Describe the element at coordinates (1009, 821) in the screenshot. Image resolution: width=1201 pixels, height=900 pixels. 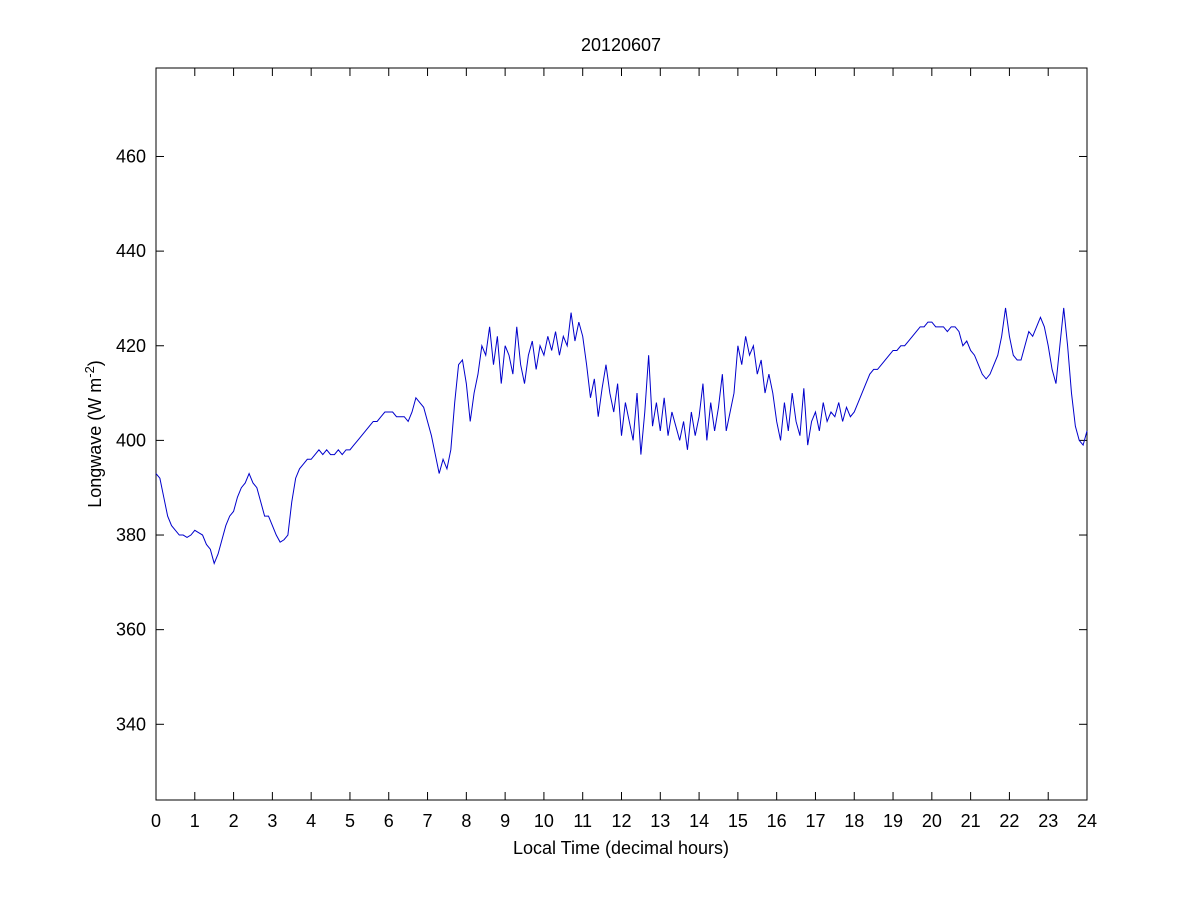
I see `x-tick-label: 22` at that location.